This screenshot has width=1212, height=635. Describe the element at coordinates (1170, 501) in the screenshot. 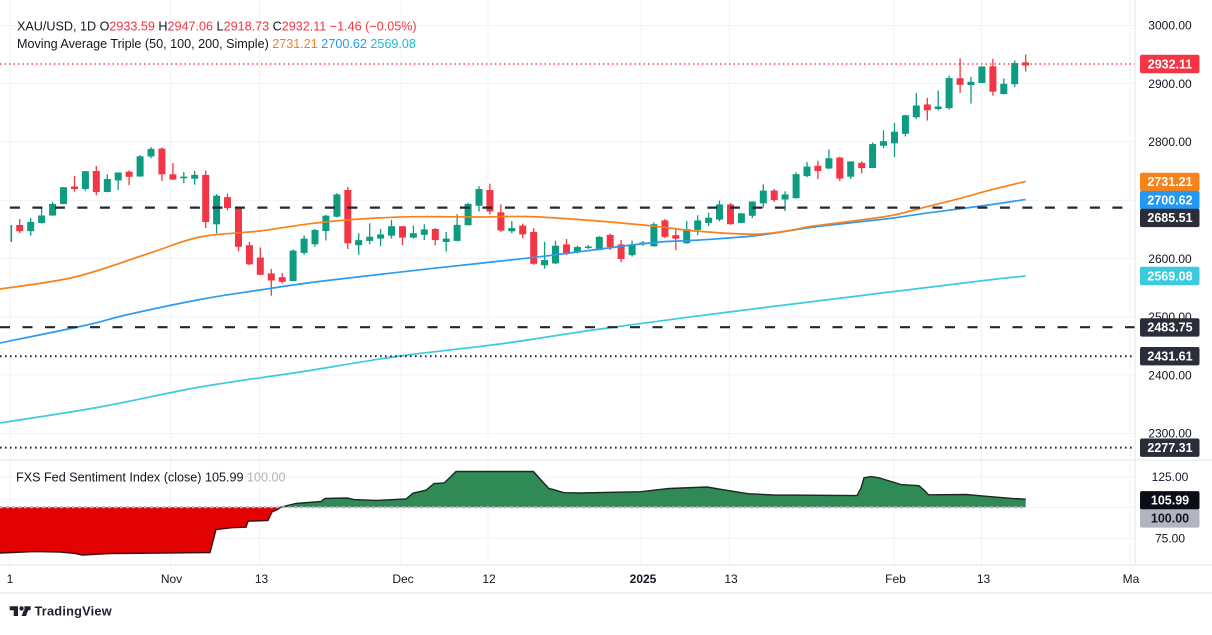

I see `svg-text: 105.99` at that location.